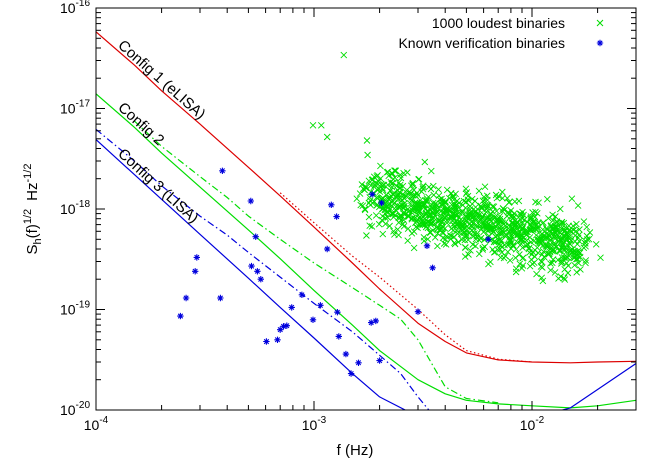 The height and width of the screenshot is (463, 659). I want to click on y-axis-label: Sh(f)1/2Hz-1/2, so click(33, 209).